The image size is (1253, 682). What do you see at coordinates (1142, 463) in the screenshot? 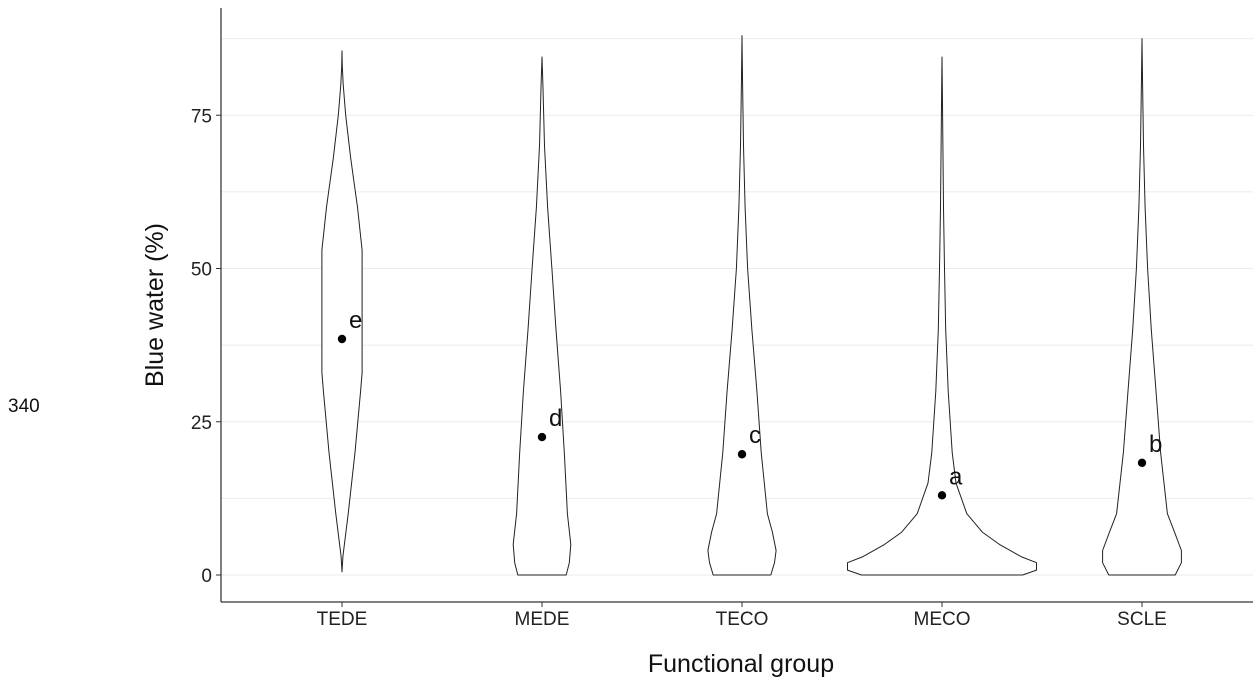
I see `mean-point-scle` at bounding box center [1142, 463].